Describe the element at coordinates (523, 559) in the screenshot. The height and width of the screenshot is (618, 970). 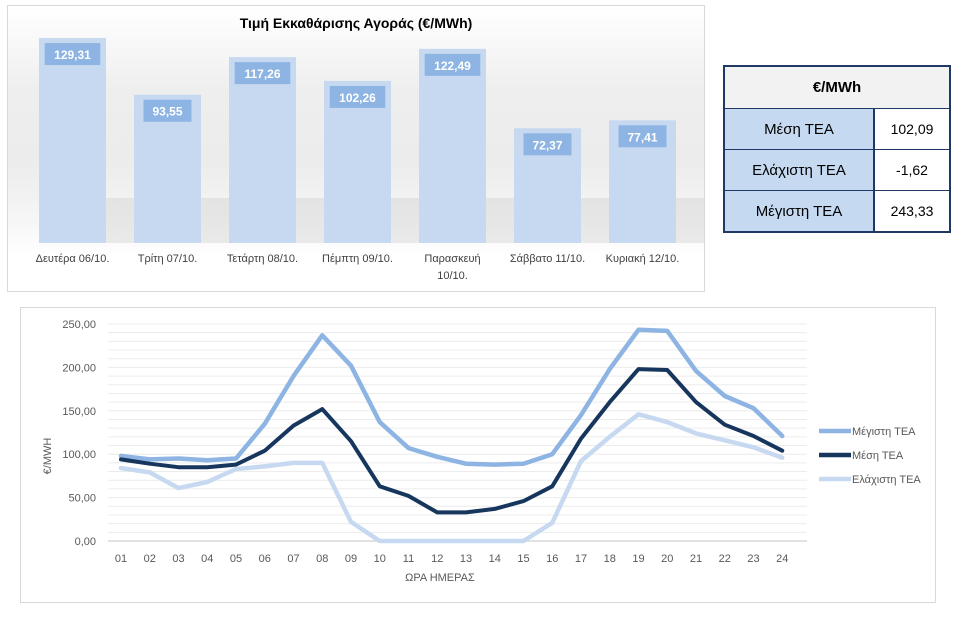
I see `x-tick-label: 15` at that location.